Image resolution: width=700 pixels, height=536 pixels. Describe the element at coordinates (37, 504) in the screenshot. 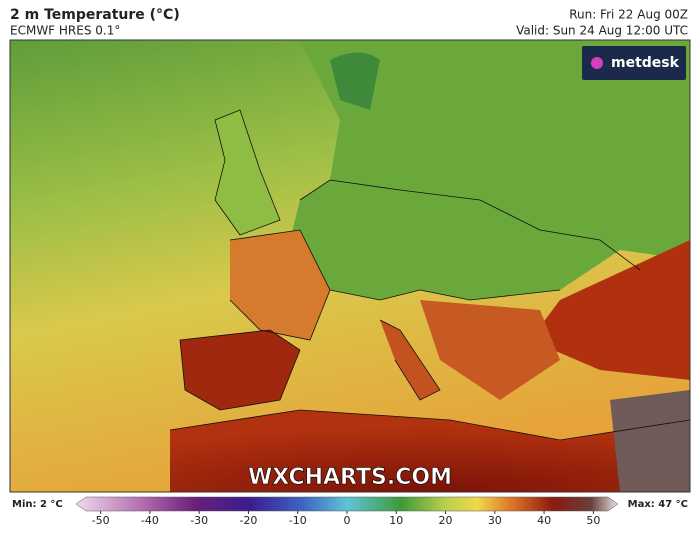

I see `min-label: Min: 2 °C` at that location.